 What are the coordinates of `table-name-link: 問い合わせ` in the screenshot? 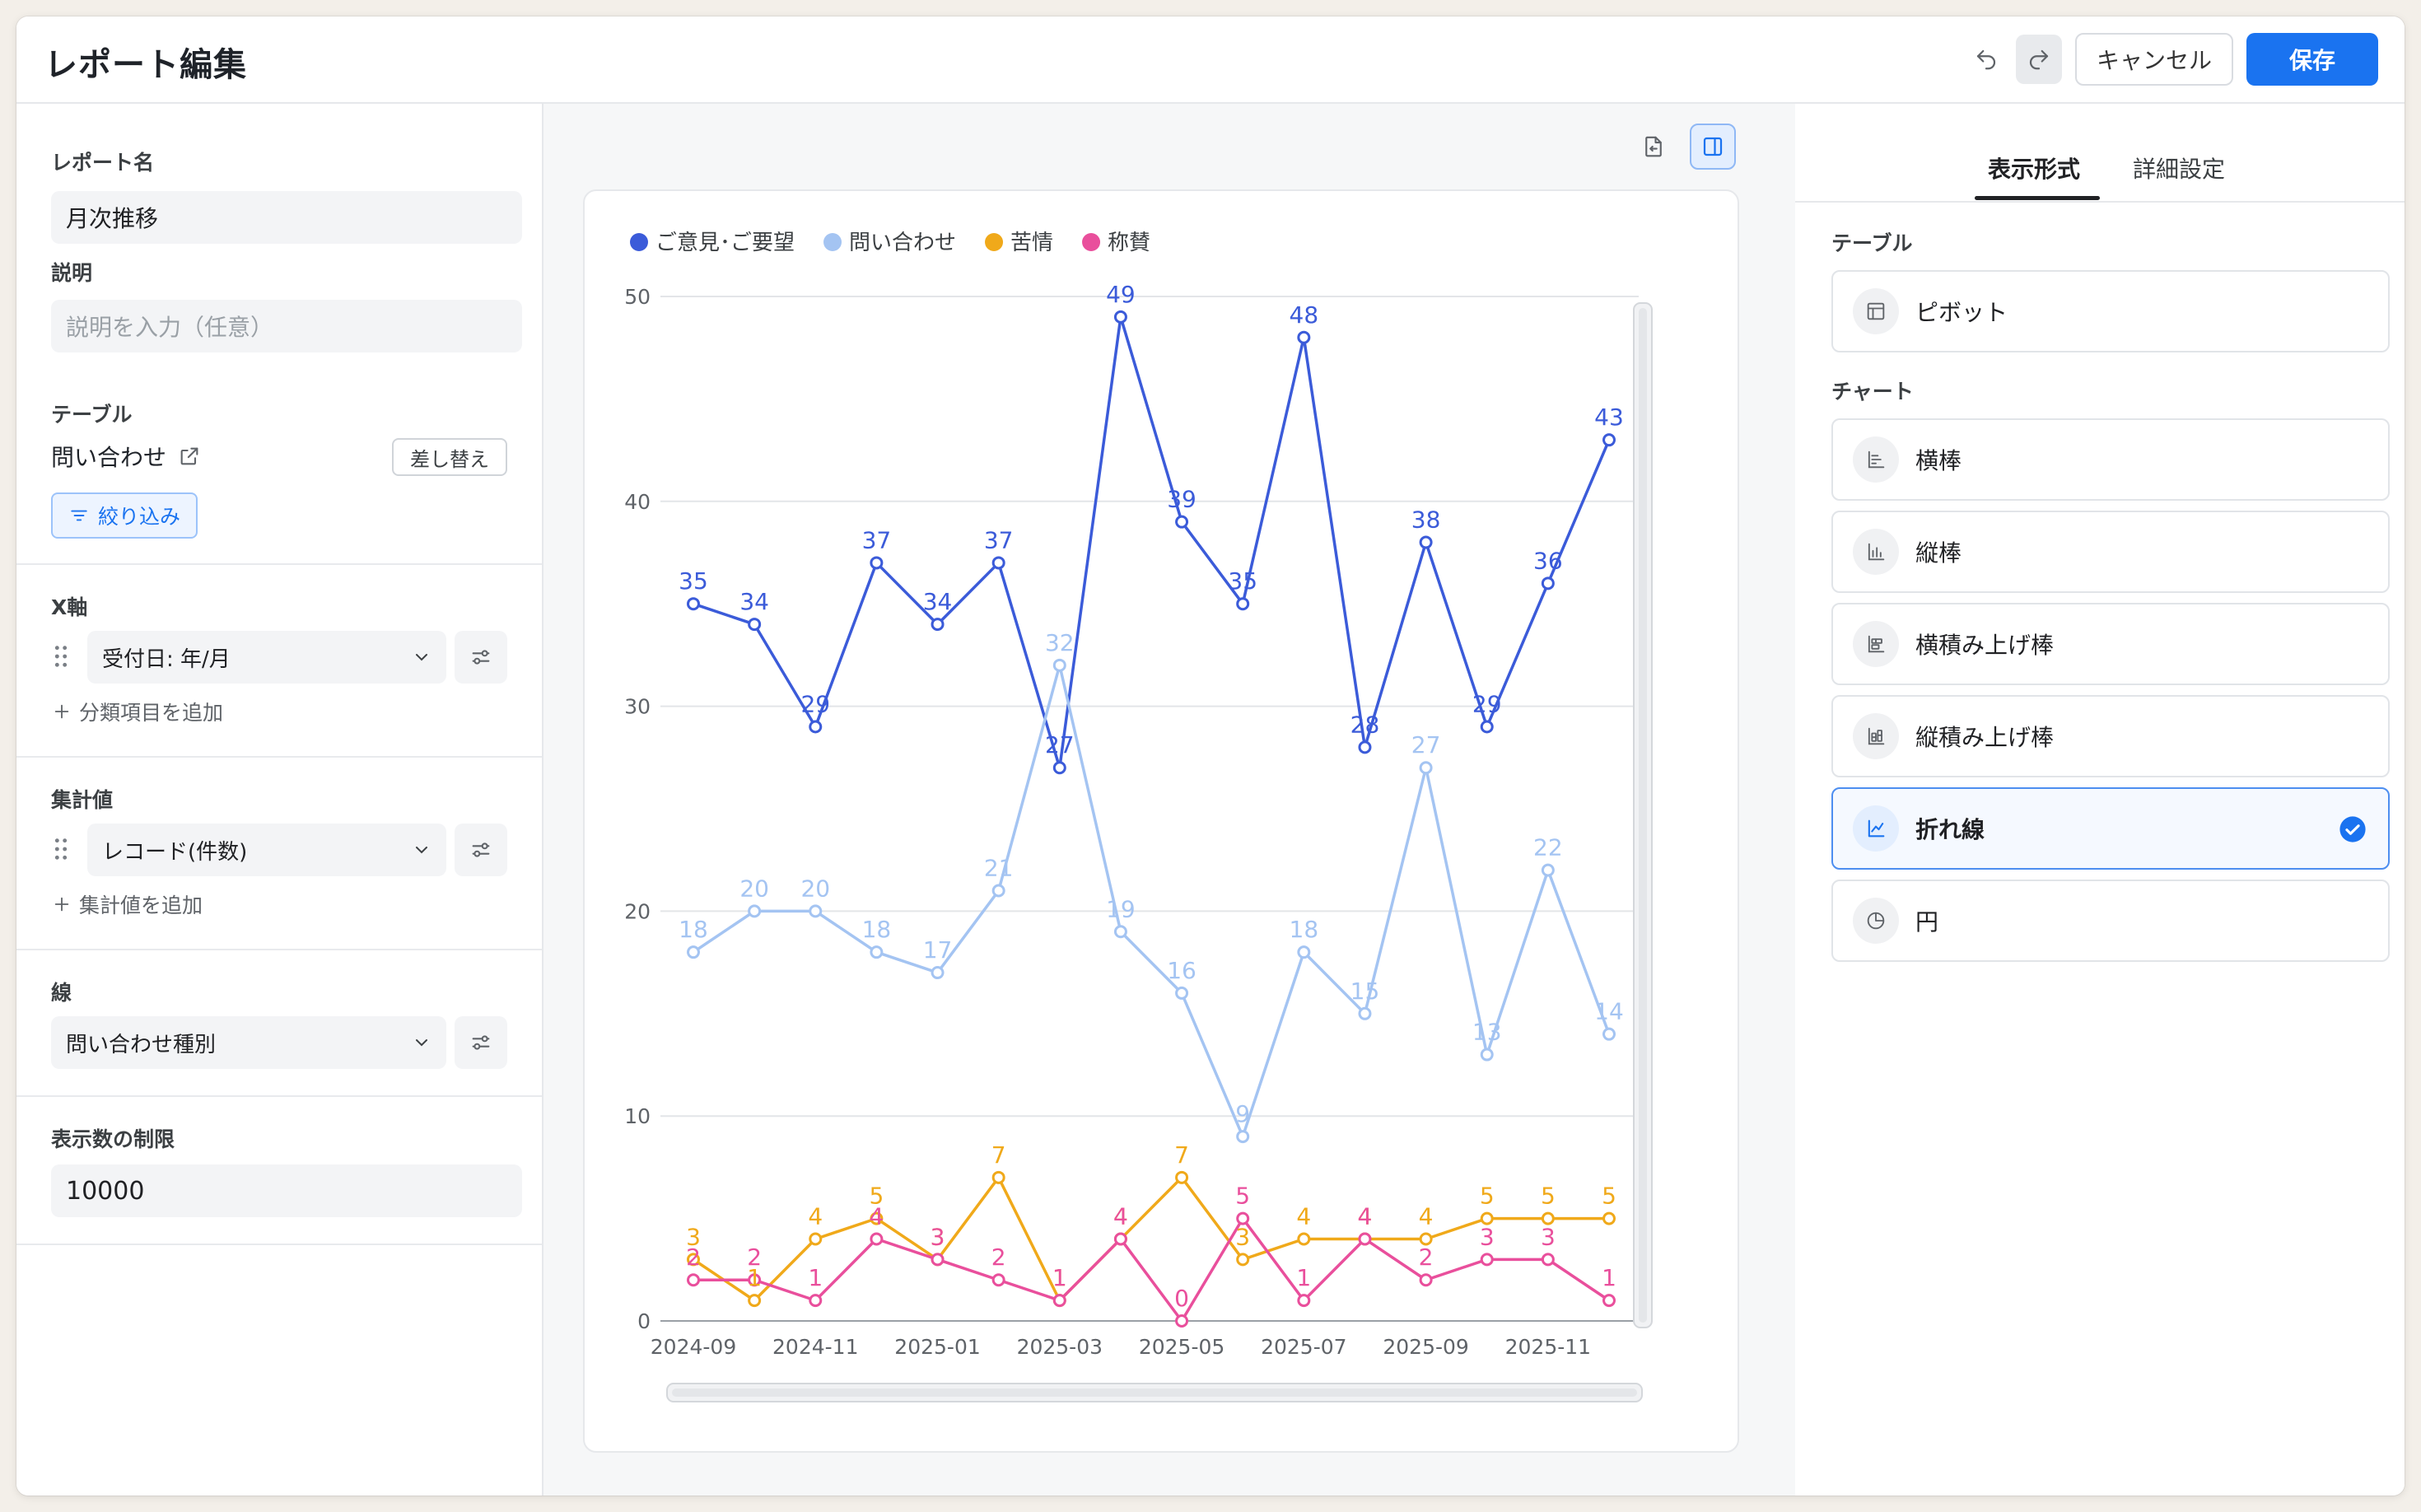 It's located at (126, 456).